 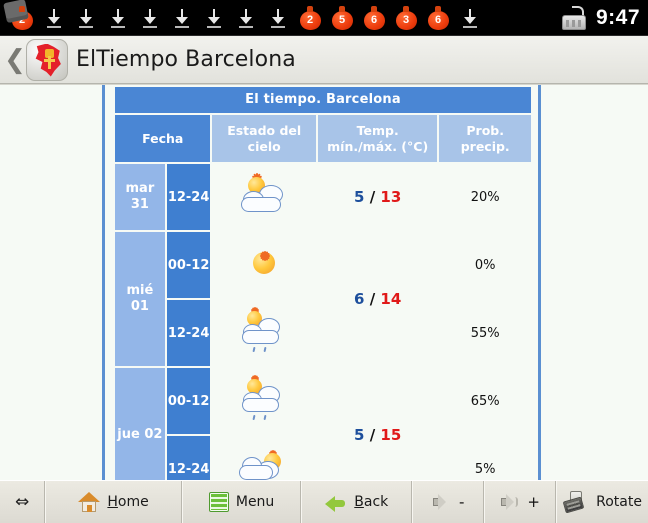 I want to click on day-cell: jue 02, so click(x=140, y=424).